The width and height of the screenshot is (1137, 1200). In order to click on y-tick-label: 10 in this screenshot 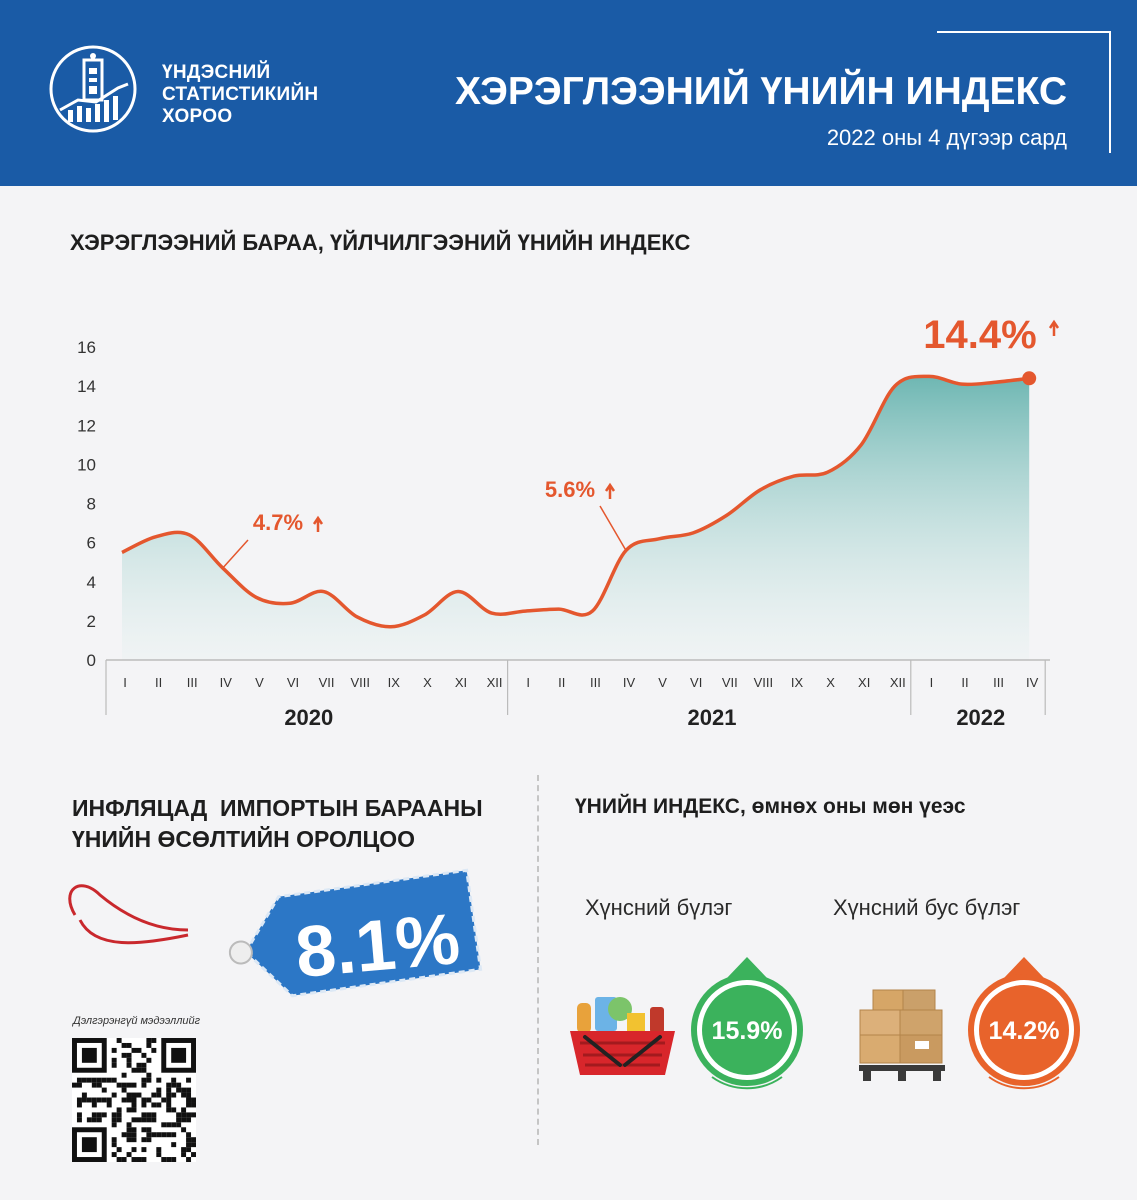, I will do `click(86, 464)`.